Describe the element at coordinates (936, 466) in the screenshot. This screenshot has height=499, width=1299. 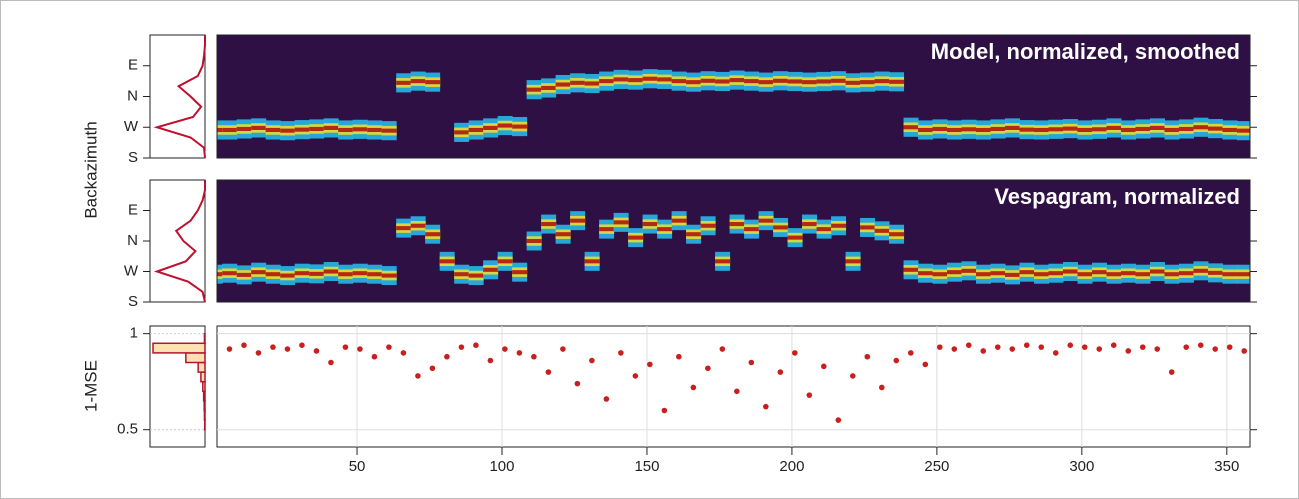
I see `x-tick-label: 250` at that location.